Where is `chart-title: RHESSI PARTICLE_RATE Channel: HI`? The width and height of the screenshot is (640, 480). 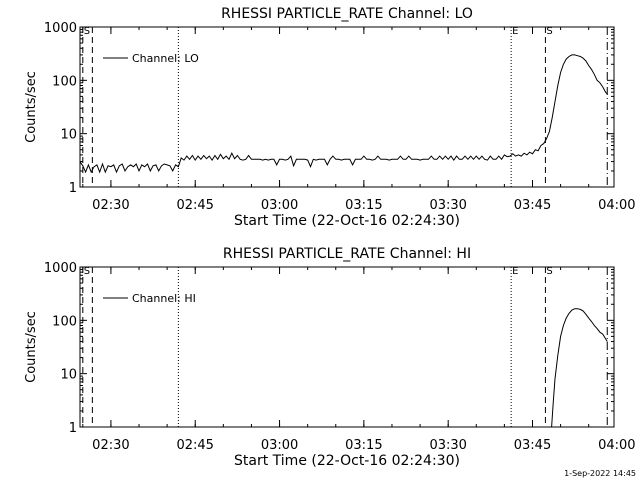 chart-title: RHESSI PARTICLE_RATE Channel: HI is located at coordinates (347, 254).